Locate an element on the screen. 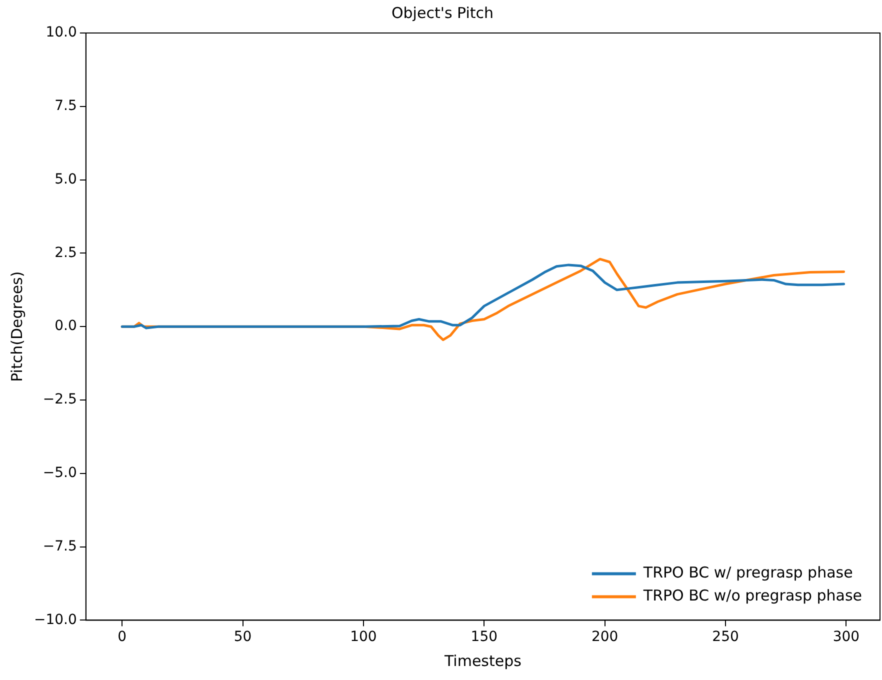 This screenshot has width=882, height=680. y-tick-label: 2.5 is located at coordinates (65, 252).